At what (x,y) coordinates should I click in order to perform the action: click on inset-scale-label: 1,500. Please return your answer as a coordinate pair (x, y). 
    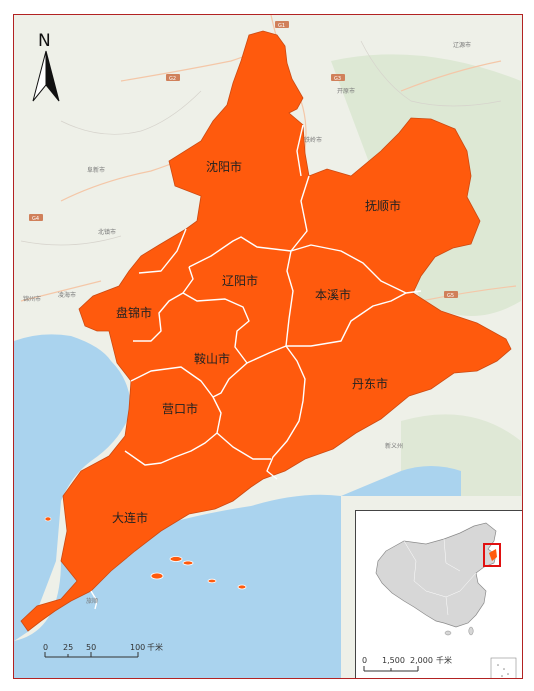
    Looking at the image, I should click on (393, 660).